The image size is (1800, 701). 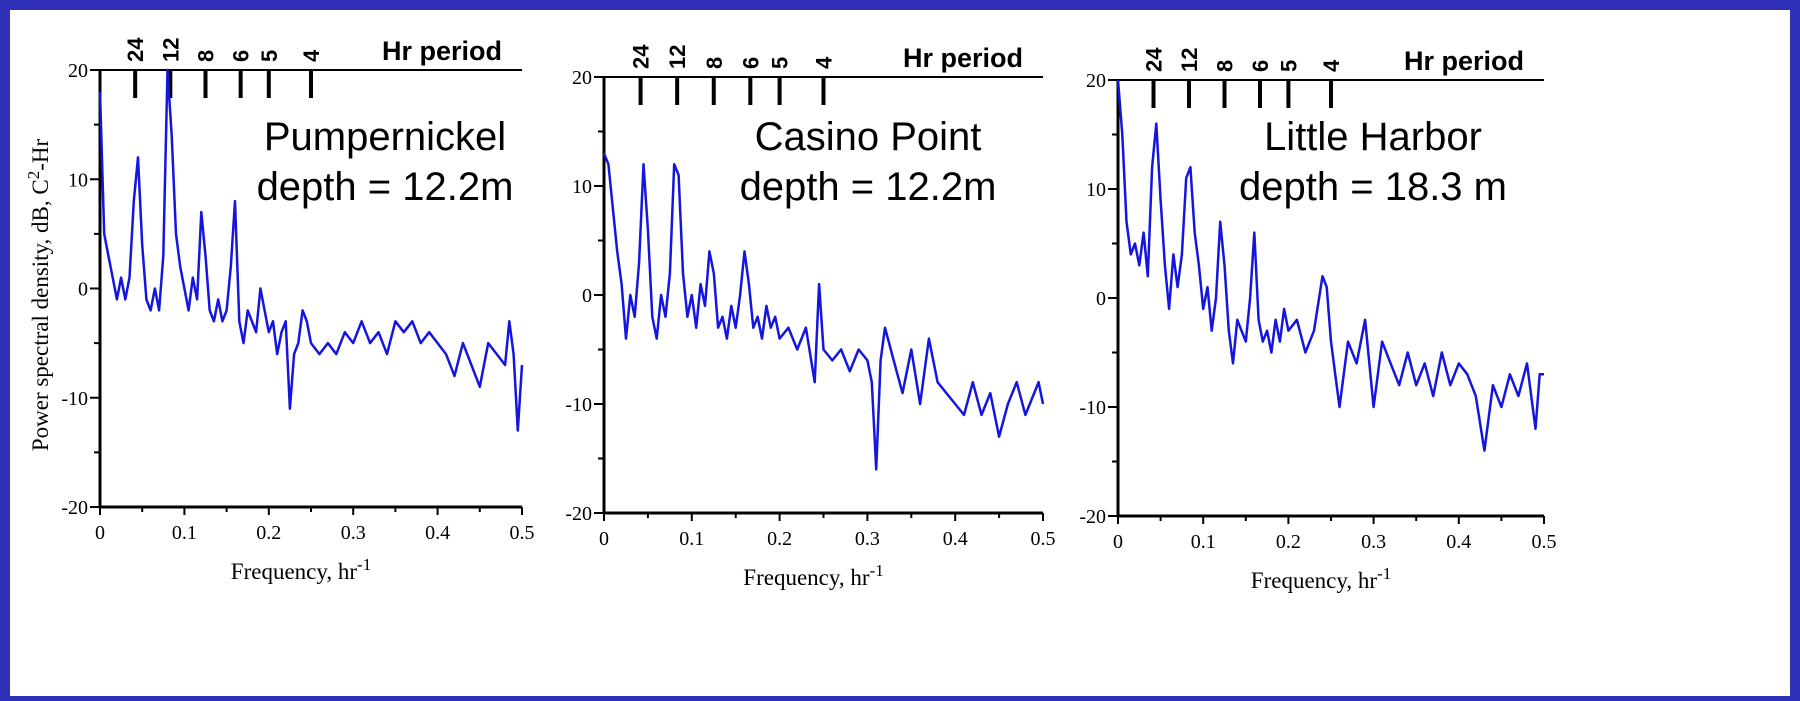 What do you see at coordinates (1373, 137) in the screenshot?
I see `panel-title-station: Little Harbor` at bounding box center [1373, 137].